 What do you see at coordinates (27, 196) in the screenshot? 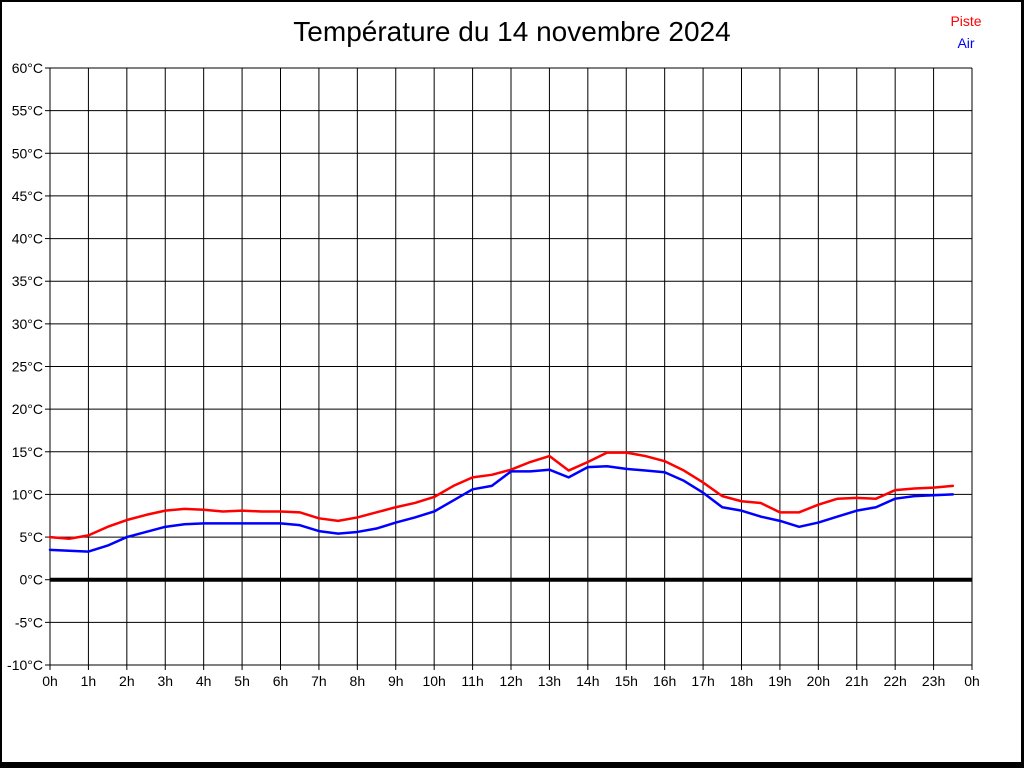
I see `y-tick-label: 45°C` at bounding box center [27, 196].